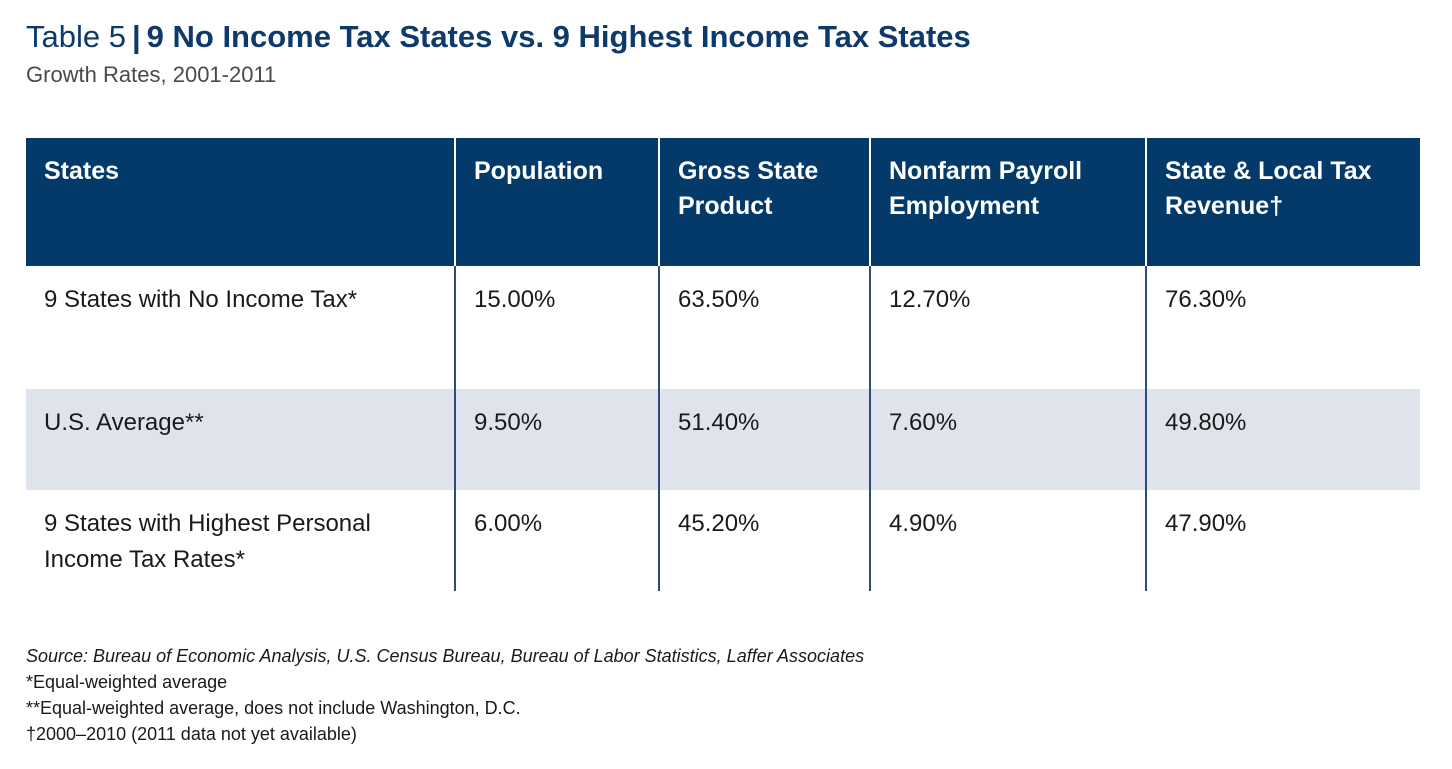 The image size is (1452, 769). What do you see at coordinates (191, 734) in the screenshot?
I see `footnote-dagger: †2000–2010 (2011 data not yet available)` at bounding box center [191, 734].